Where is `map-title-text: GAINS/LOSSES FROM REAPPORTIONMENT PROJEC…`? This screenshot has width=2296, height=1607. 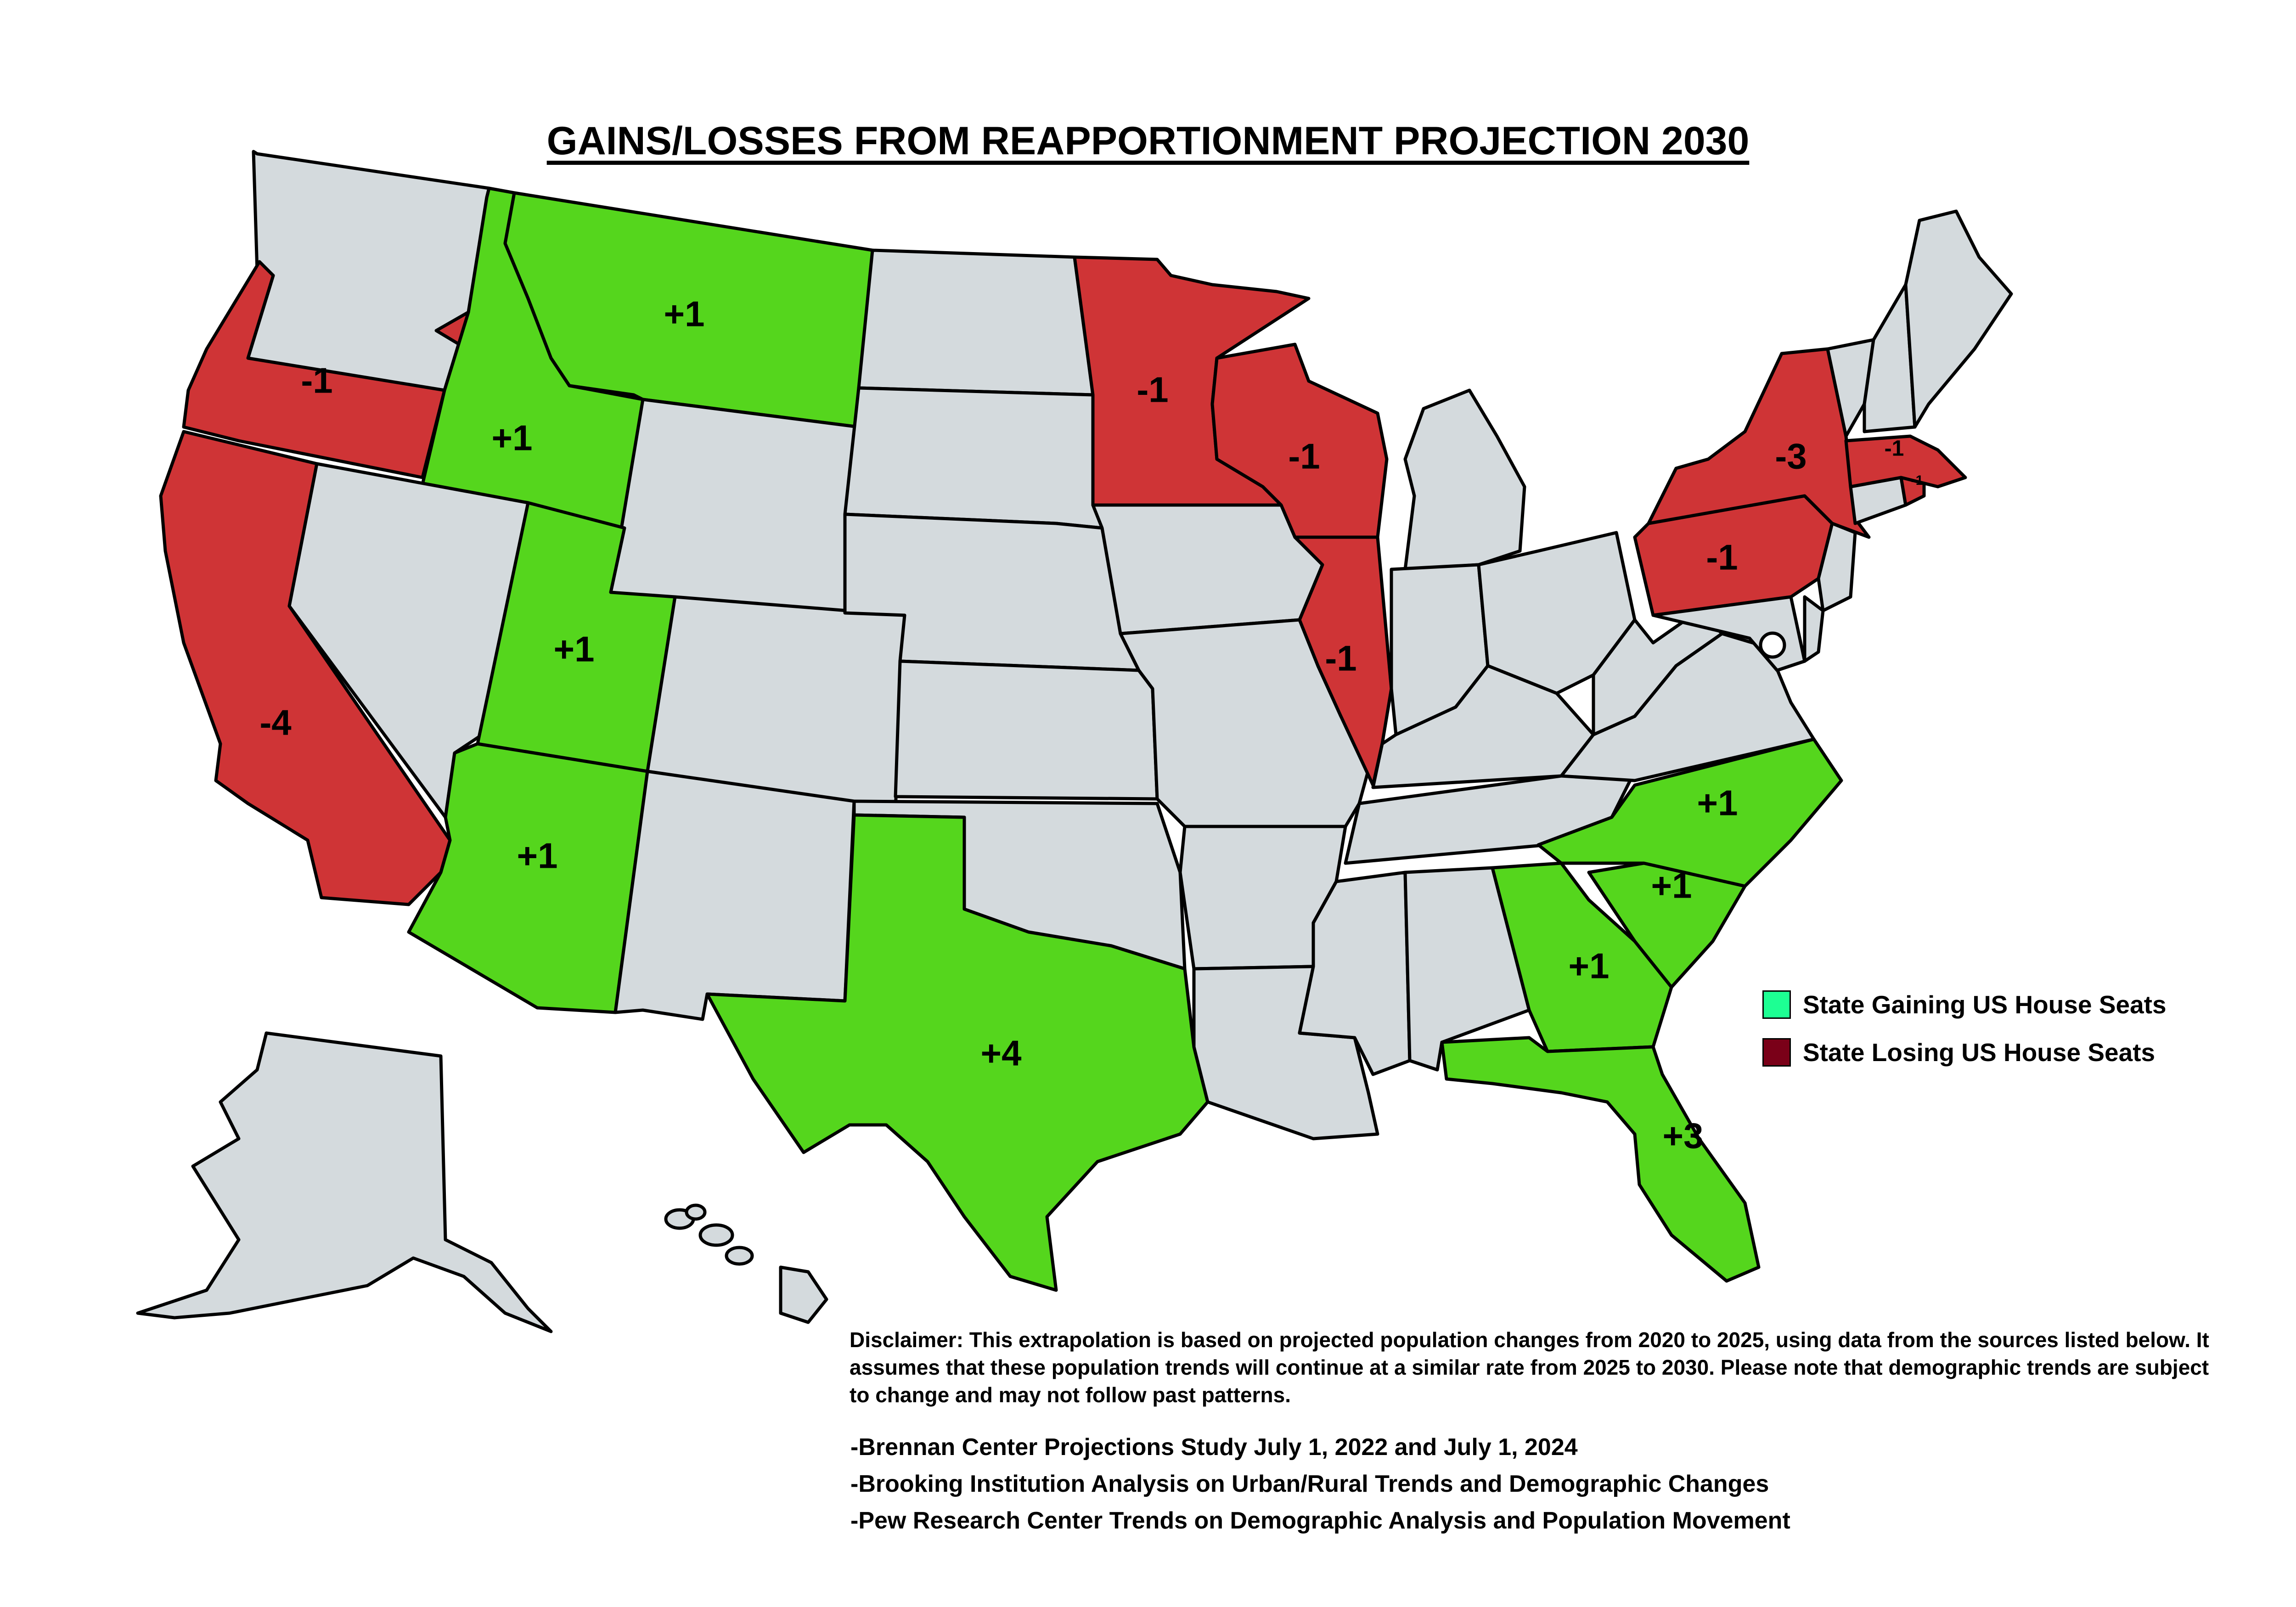
map-title-text: GAINS/LOSSES FROM REAPPORTIONMENT PROJEC… is located at coordinates (1148, 141).